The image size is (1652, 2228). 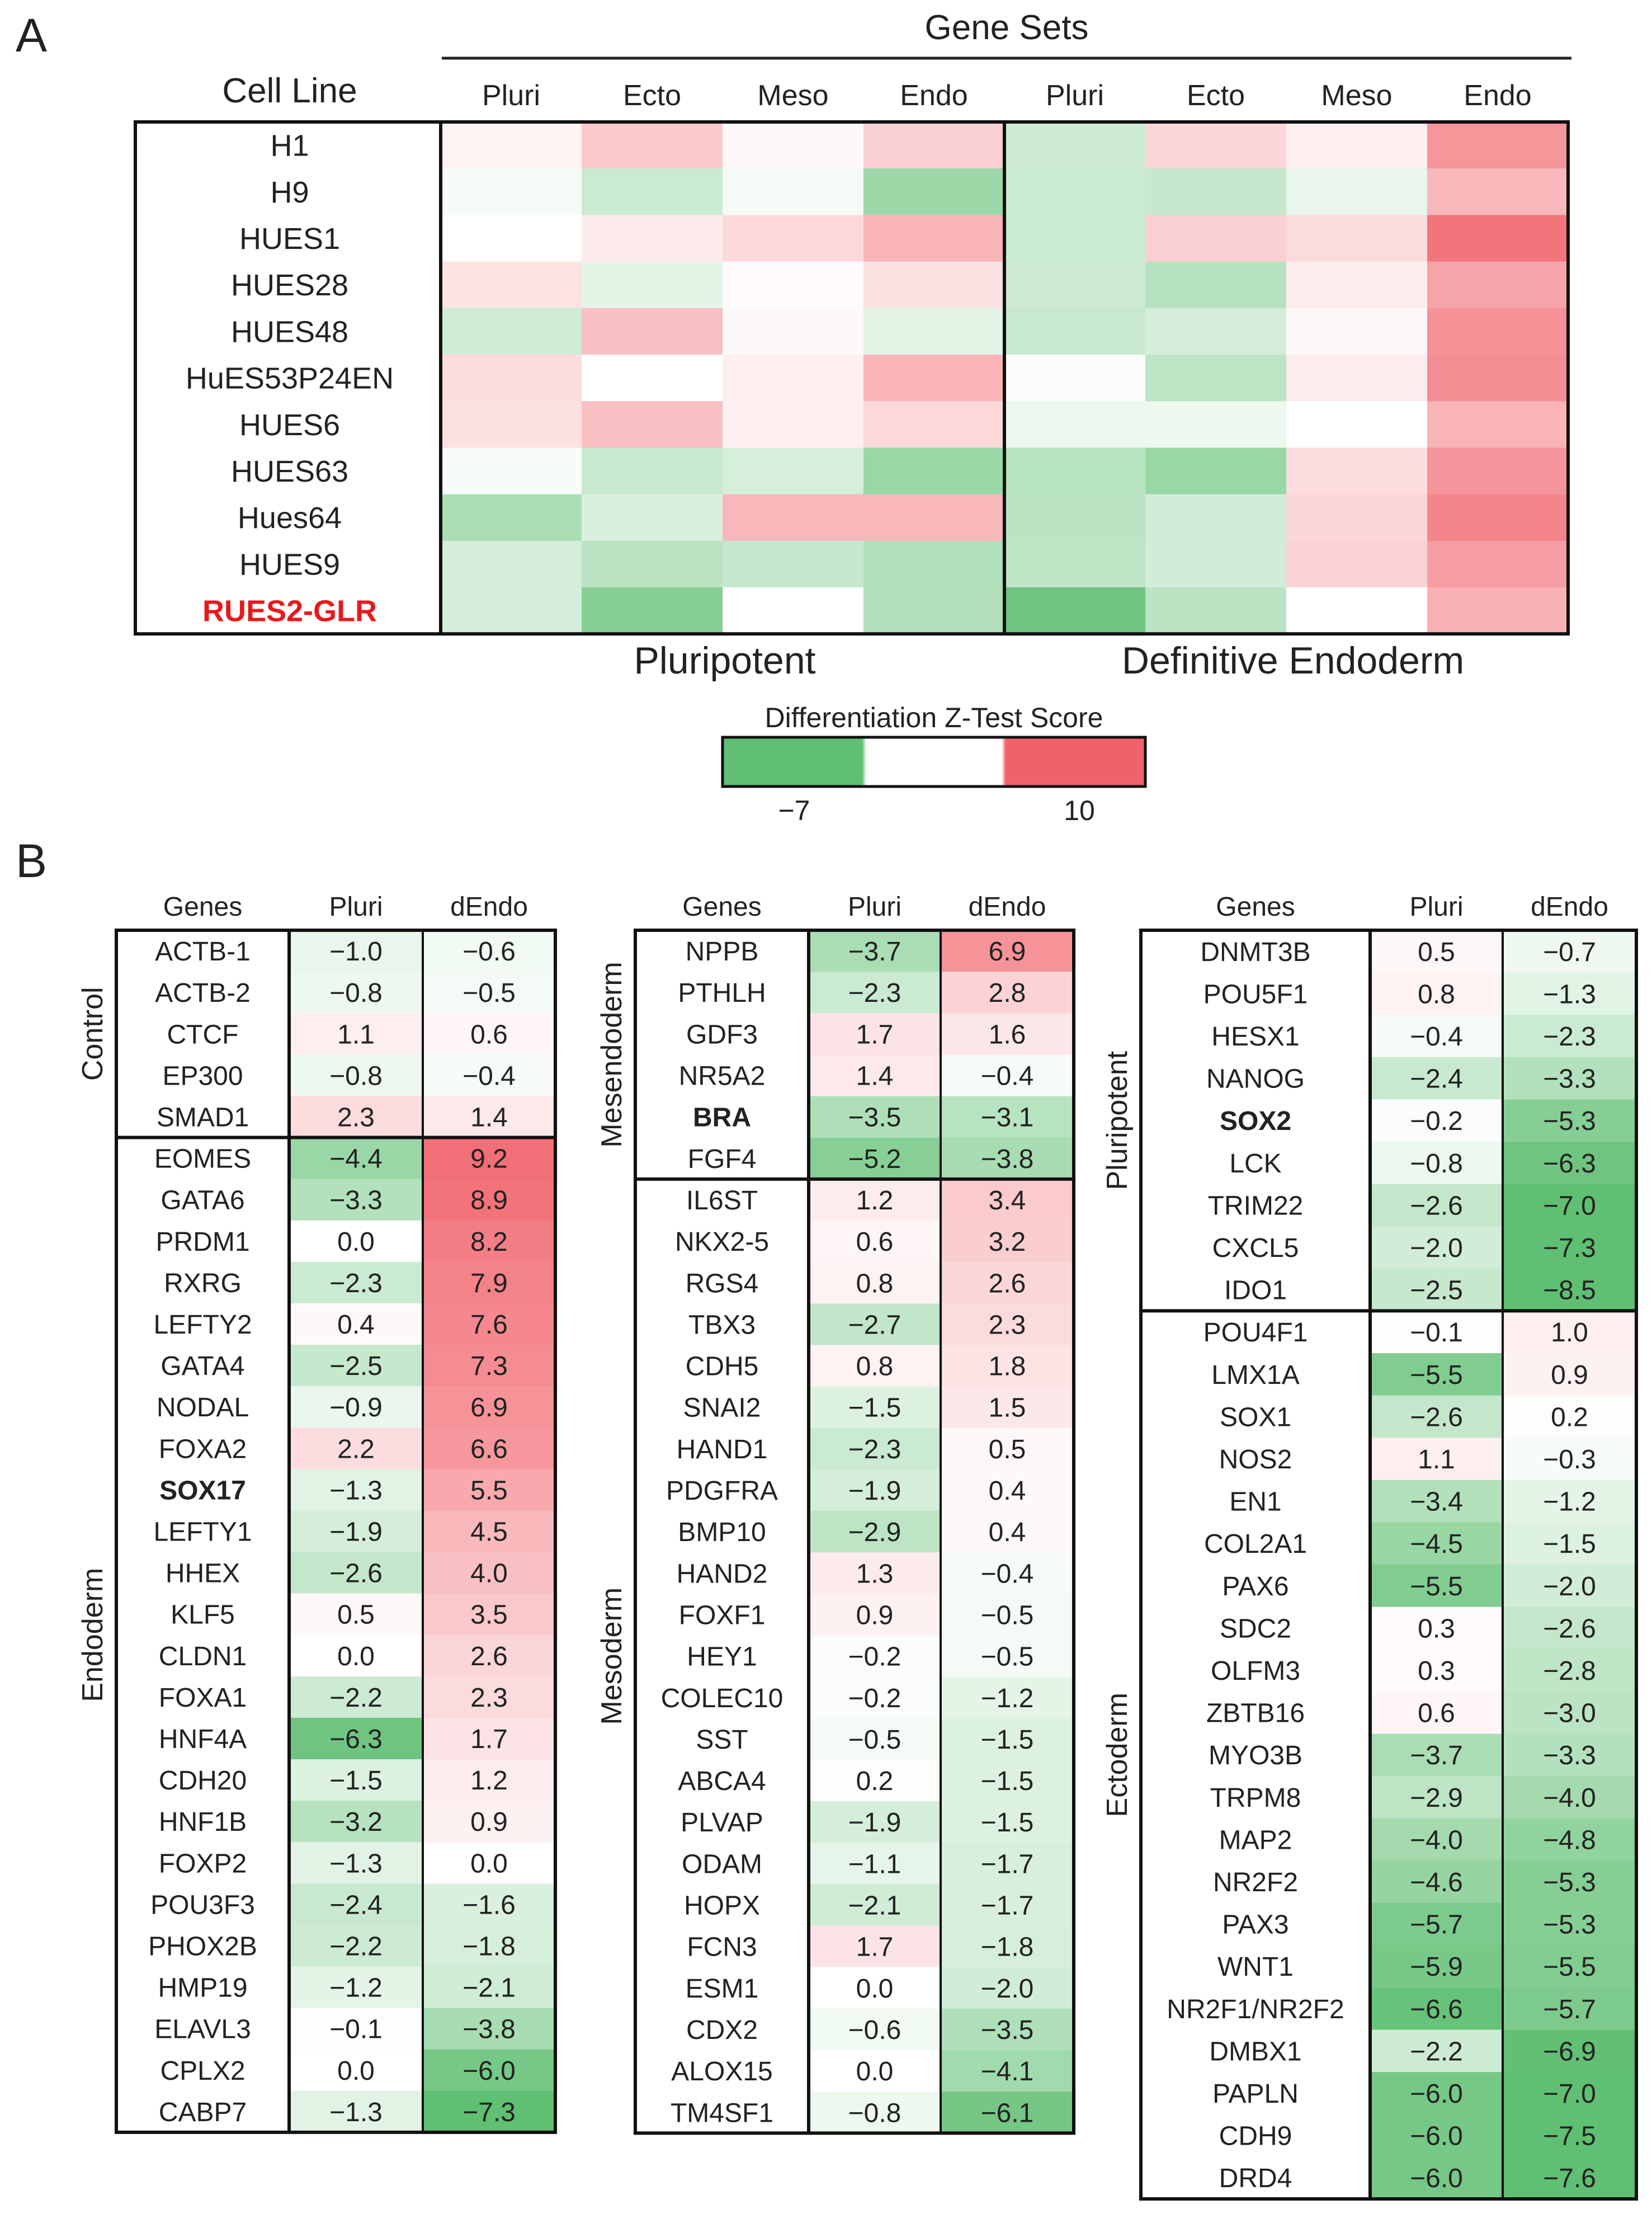 What do you see at coordinates (203, 952) in the screenshot?
I see `gene-name: ACTB-1` at bounding box center [203, 952].